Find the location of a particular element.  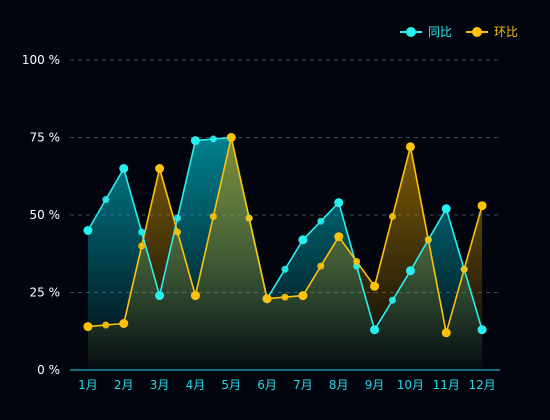

x-tick-label: 4月 is located at coordinates (196, 385).